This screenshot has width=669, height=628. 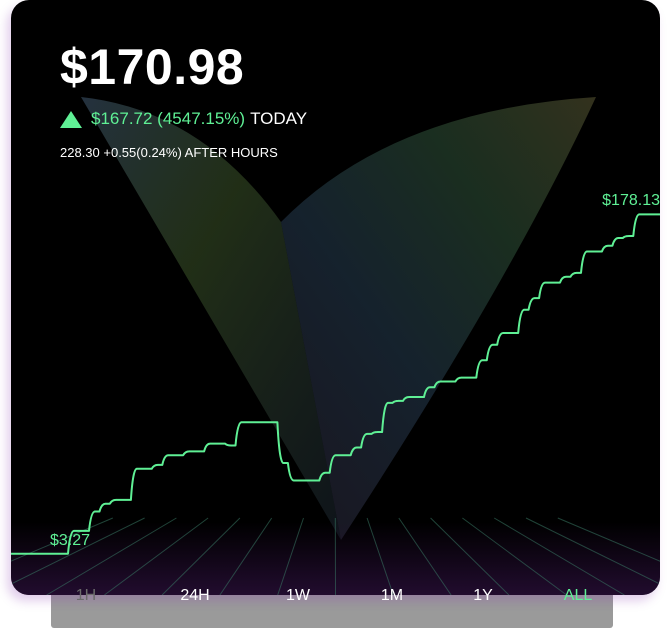 I want to click on range-tab-1h: 1H, so click(x=86, y=595).